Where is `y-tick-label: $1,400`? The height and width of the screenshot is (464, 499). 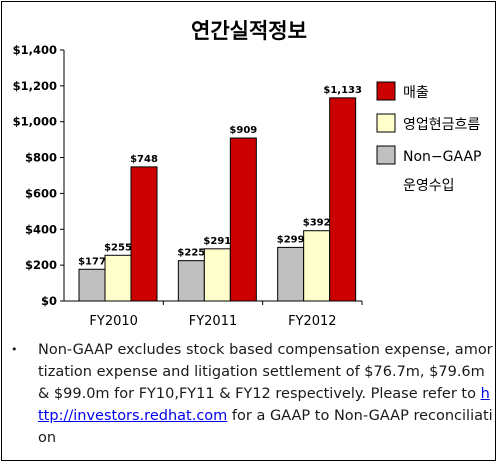
y-tick-label: $1,400 is located at coordinates (35, 50).